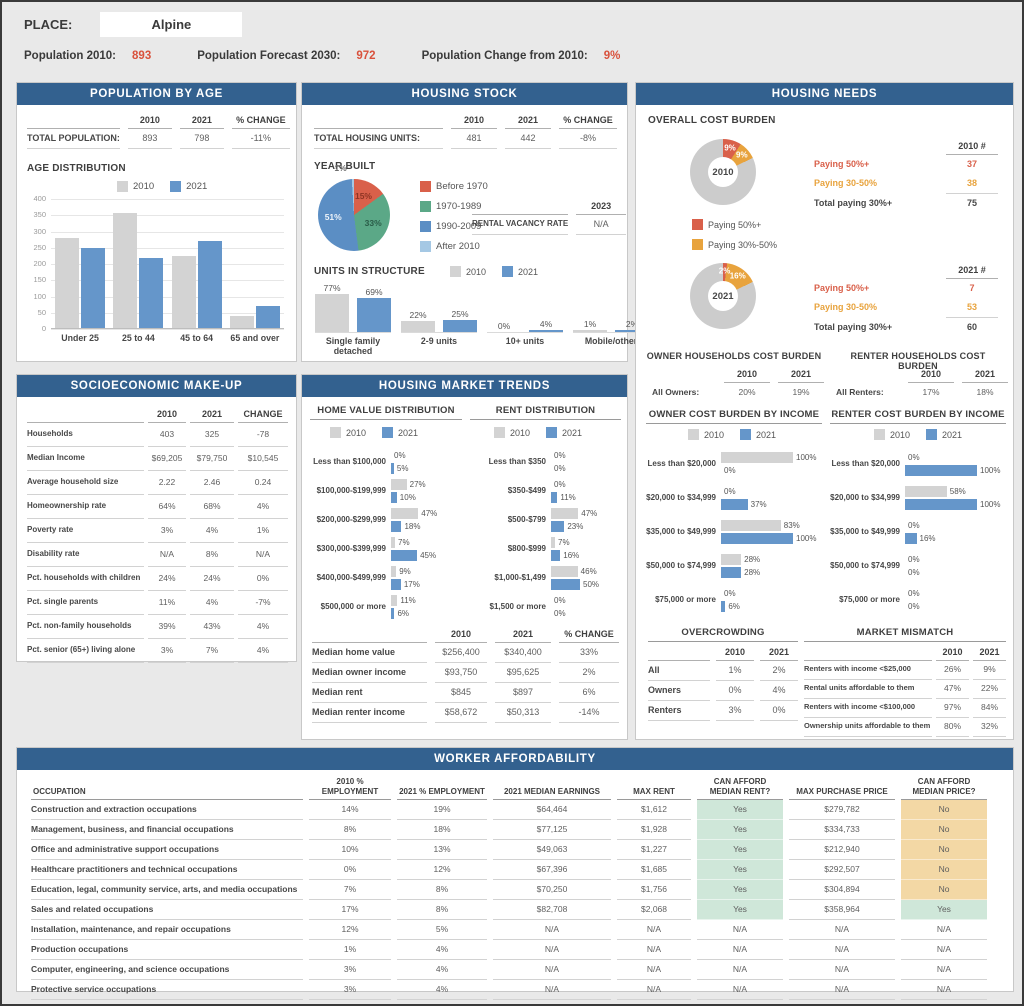  What do you see at coordinates (412, 526) in the screenshot?
I see `value-label: 18%` at bounding box center [412, 526].